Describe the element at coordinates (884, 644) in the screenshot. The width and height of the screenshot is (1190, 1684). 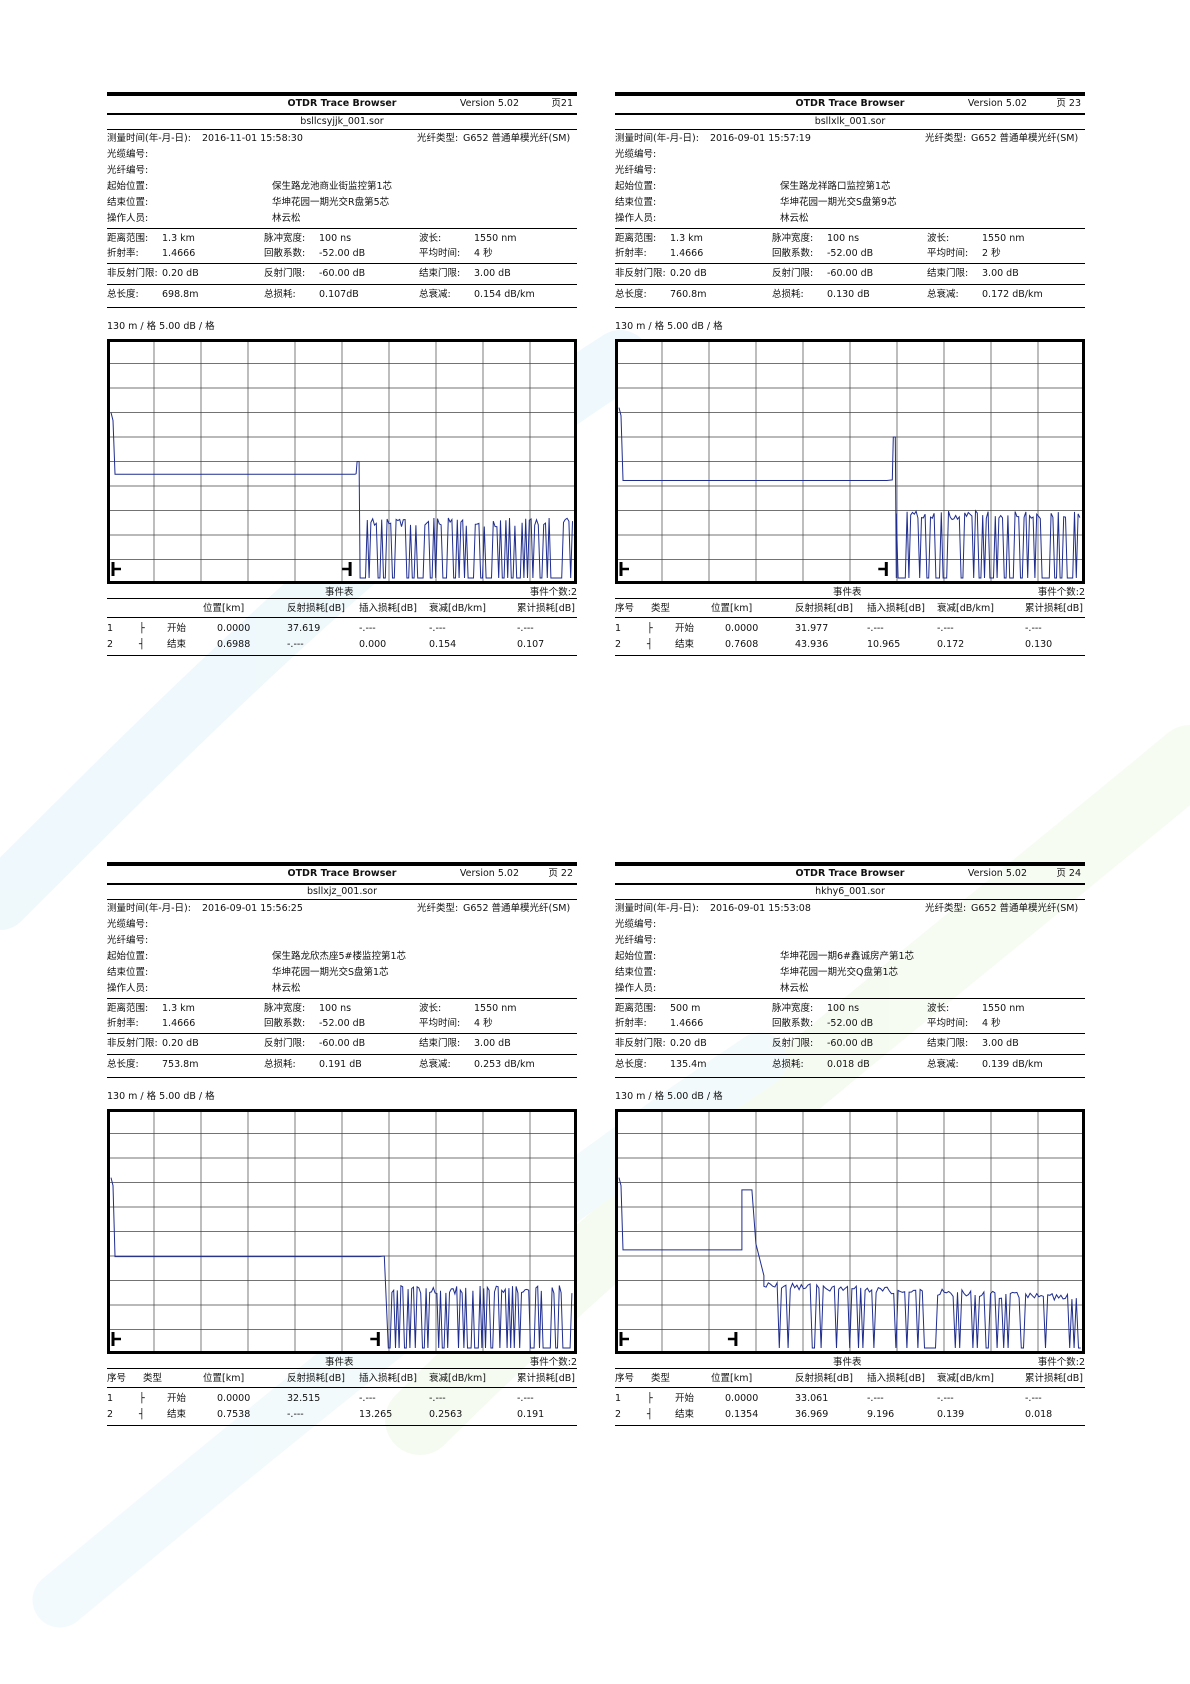
I see `event-cell: 10.965` at that location.